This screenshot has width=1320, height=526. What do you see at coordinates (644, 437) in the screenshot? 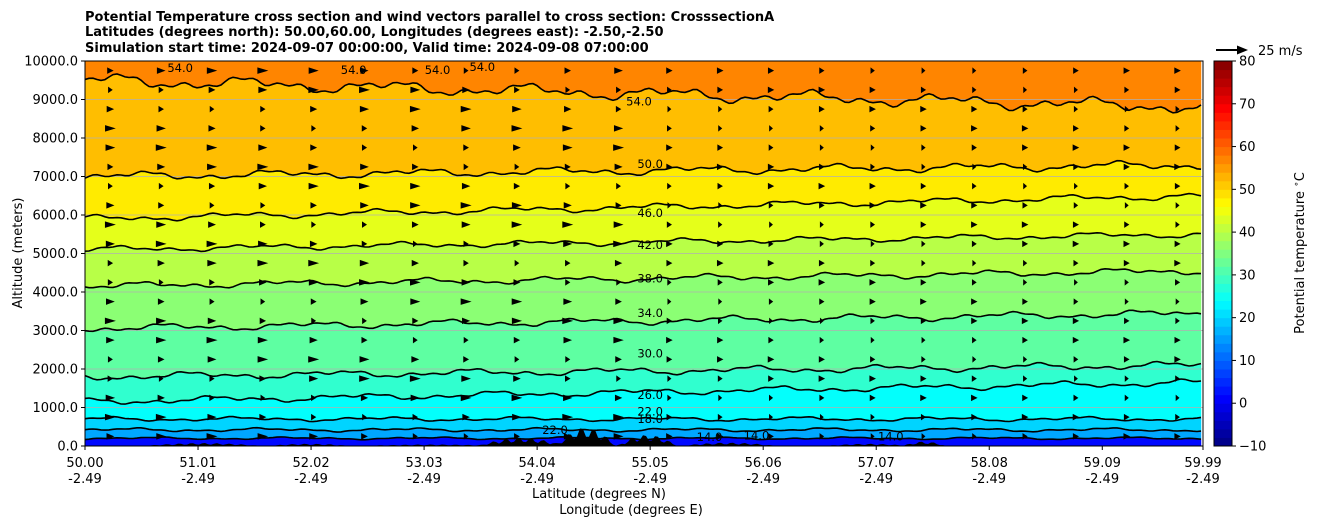
I see `terrain-silhouette` at bounding box center [644, 437].